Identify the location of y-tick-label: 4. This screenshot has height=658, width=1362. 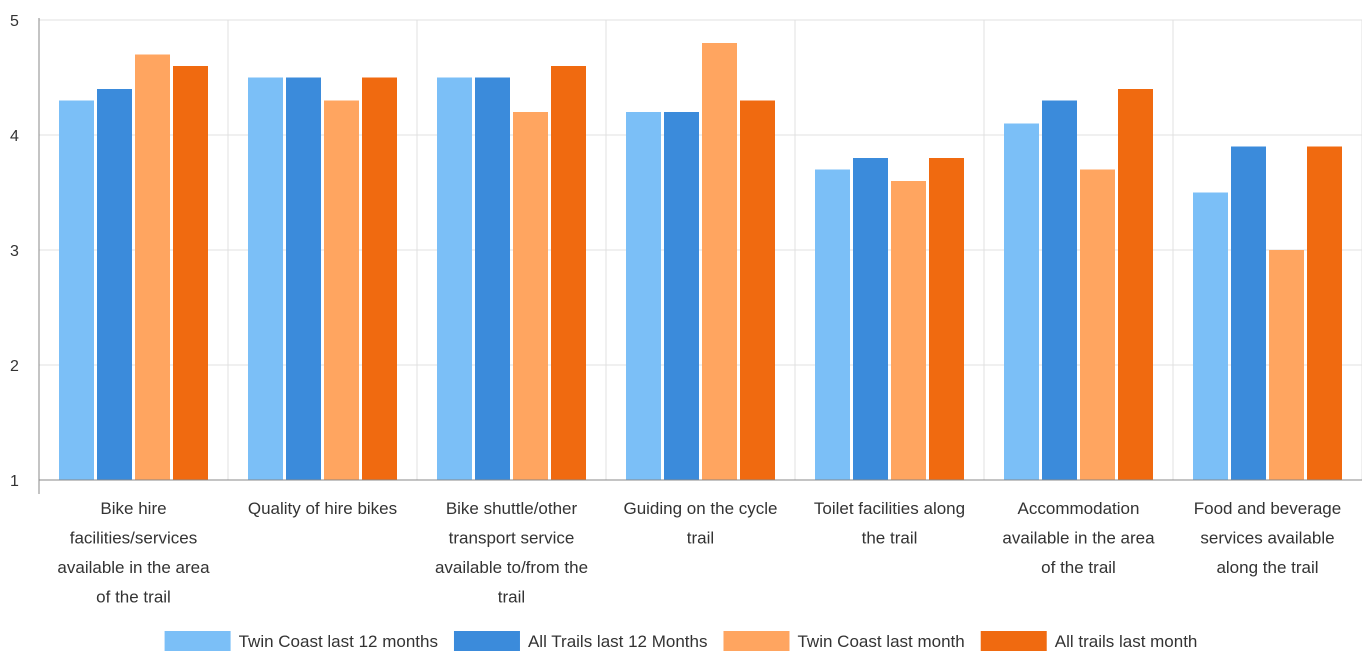
(14, 136).